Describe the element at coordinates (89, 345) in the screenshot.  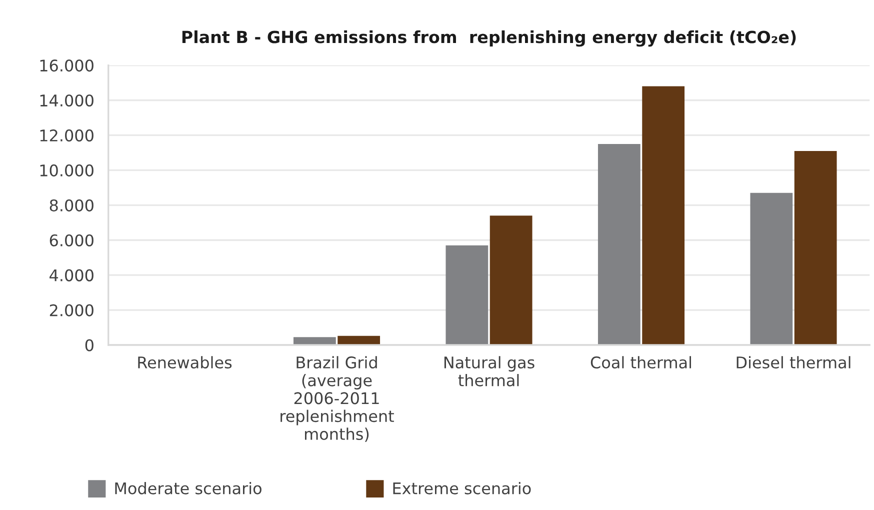
I see `y-tick-label: 0` at that location.